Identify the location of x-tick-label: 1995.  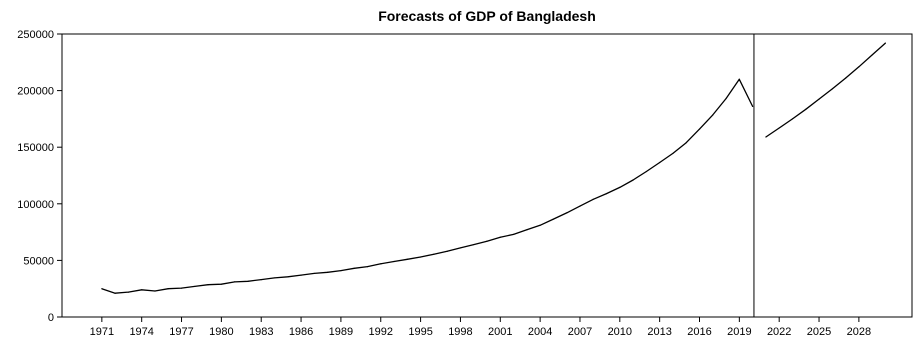
(420, 332).